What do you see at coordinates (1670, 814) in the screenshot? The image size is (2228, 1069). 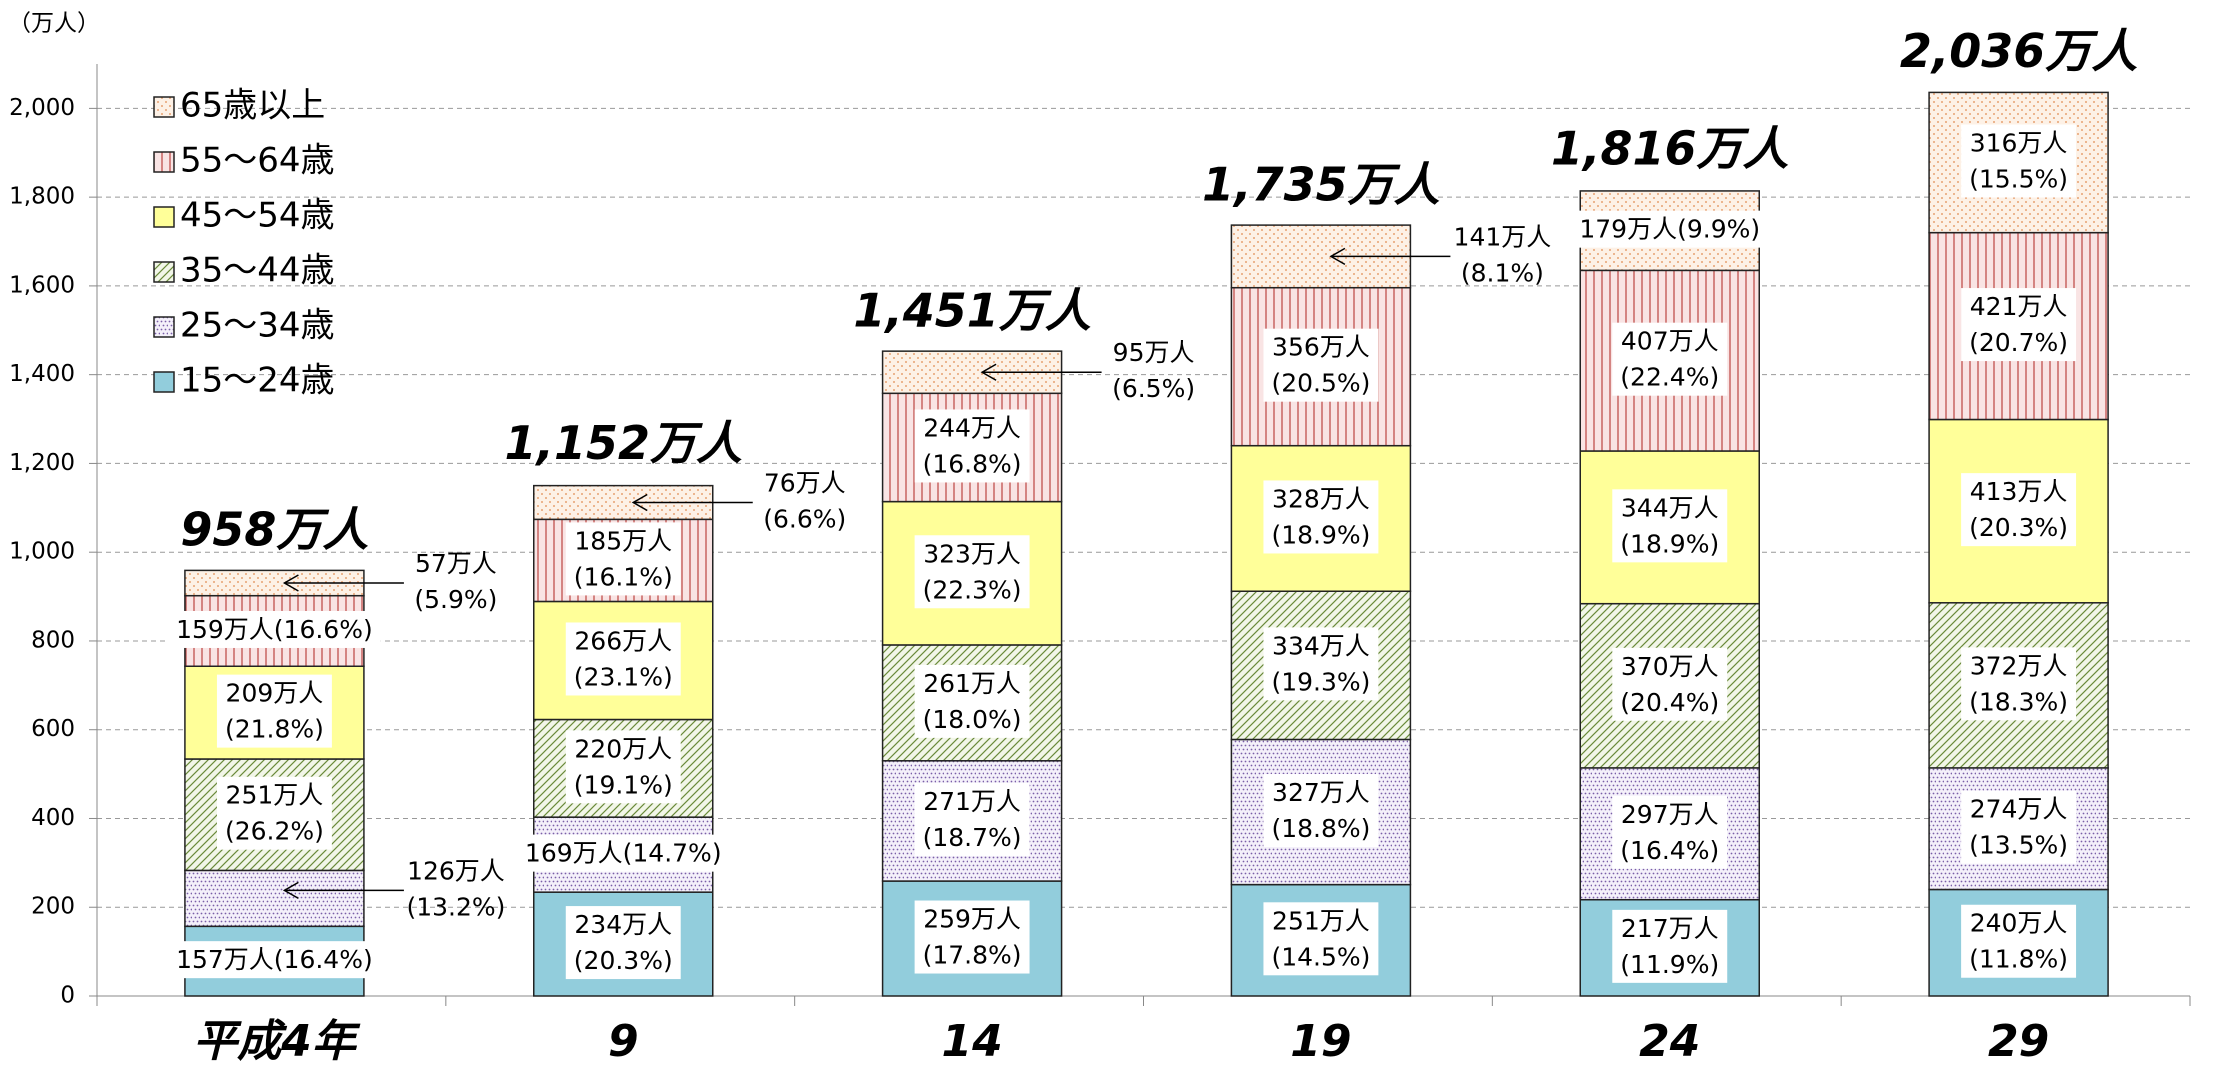 I see `segment-label: 297万人` at bounding box center [1670, 814].